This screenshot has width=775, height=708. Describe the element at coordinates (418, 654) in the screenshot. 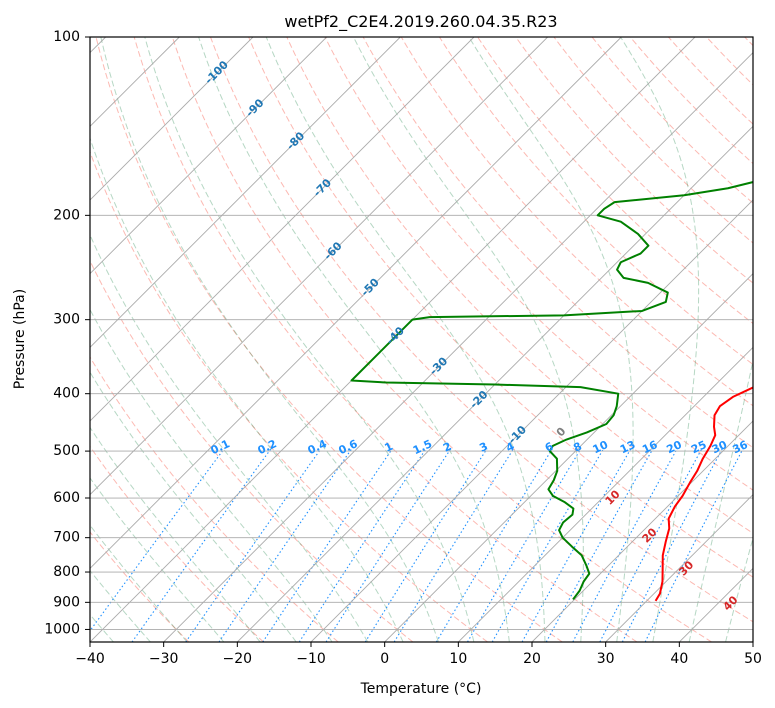

I see `x-axis: −40 −30 −20 −10 0 10 20 30 40 50` at that location.